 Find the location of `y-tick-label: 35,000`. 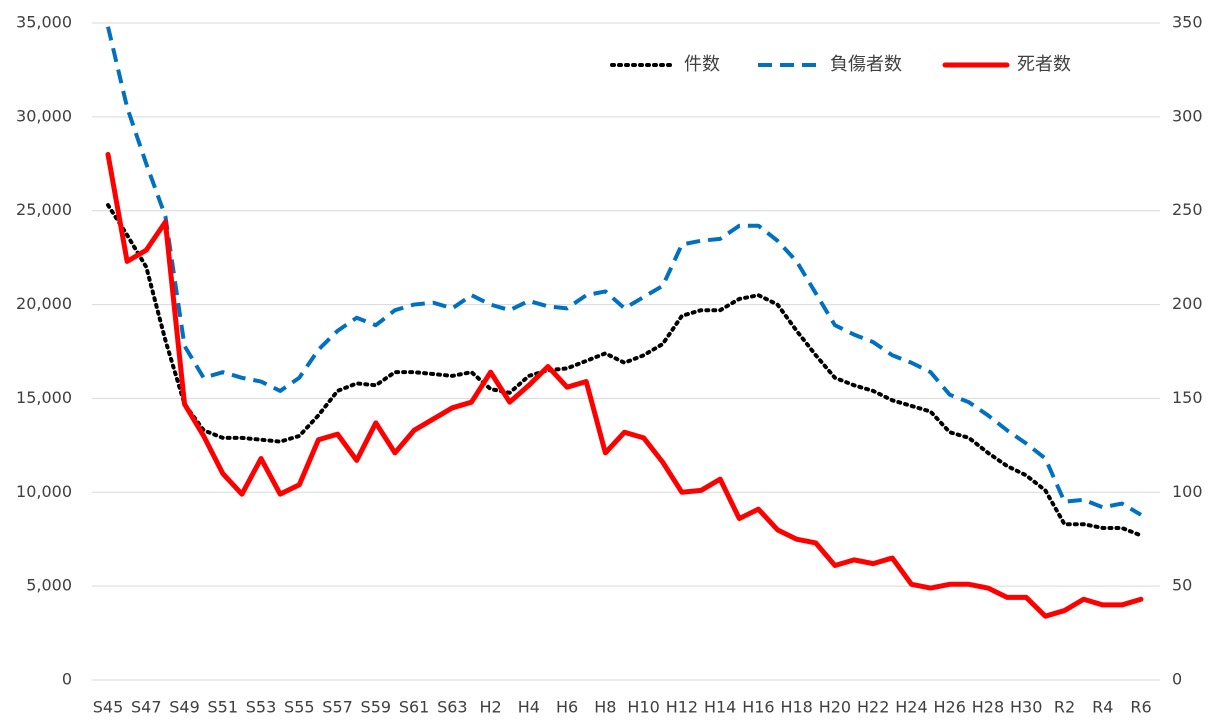

y-tick-label: 35,000 is located at coordinates (44, 22).